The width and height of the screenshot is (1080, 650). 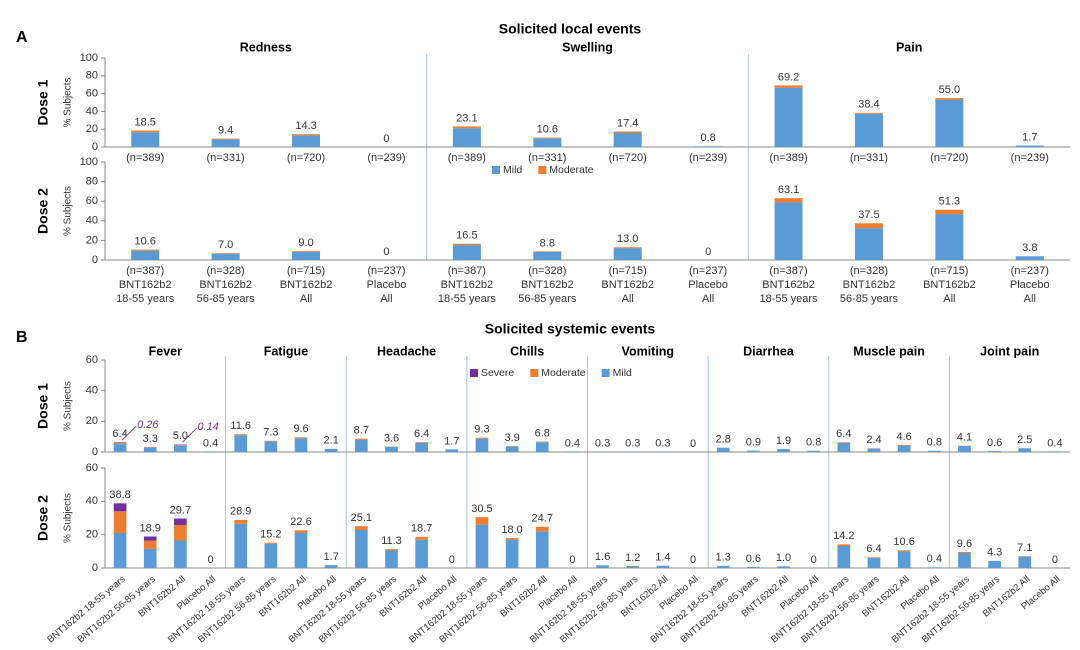 I want to click on panel-letter: A, so click(x=22, y=37).